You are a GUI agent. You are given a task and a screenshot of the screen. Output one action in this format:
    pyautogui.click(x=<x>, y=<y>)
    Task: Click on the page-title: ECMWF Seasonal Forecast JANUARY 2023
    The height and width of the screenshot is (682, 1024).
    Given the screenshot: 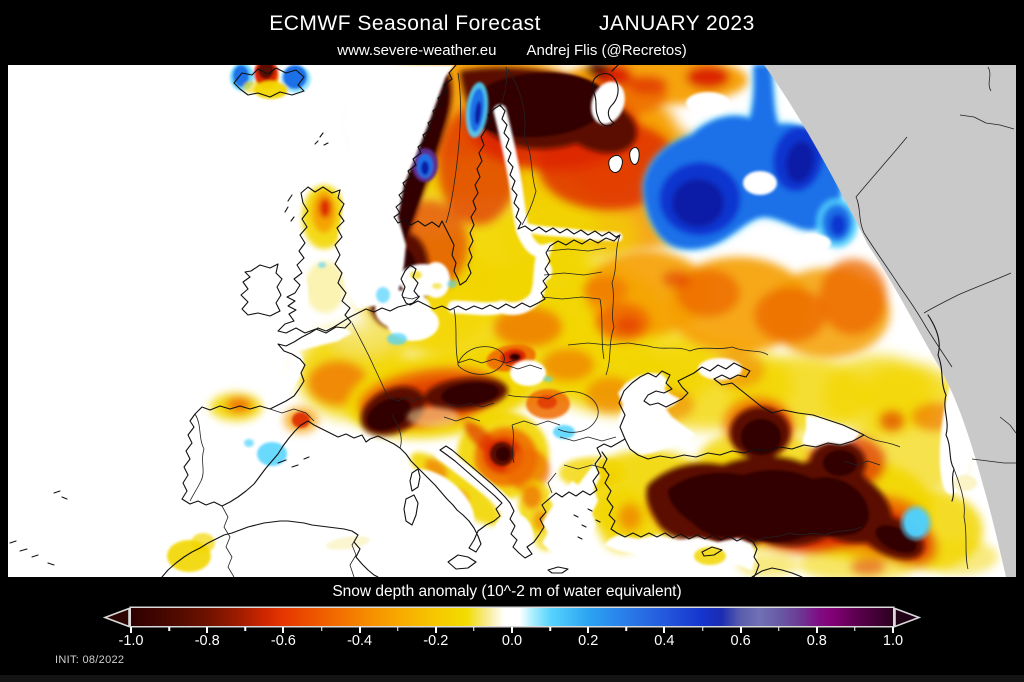 What is the action you would take?
    pyautogui.click(x=512, y=24)
    